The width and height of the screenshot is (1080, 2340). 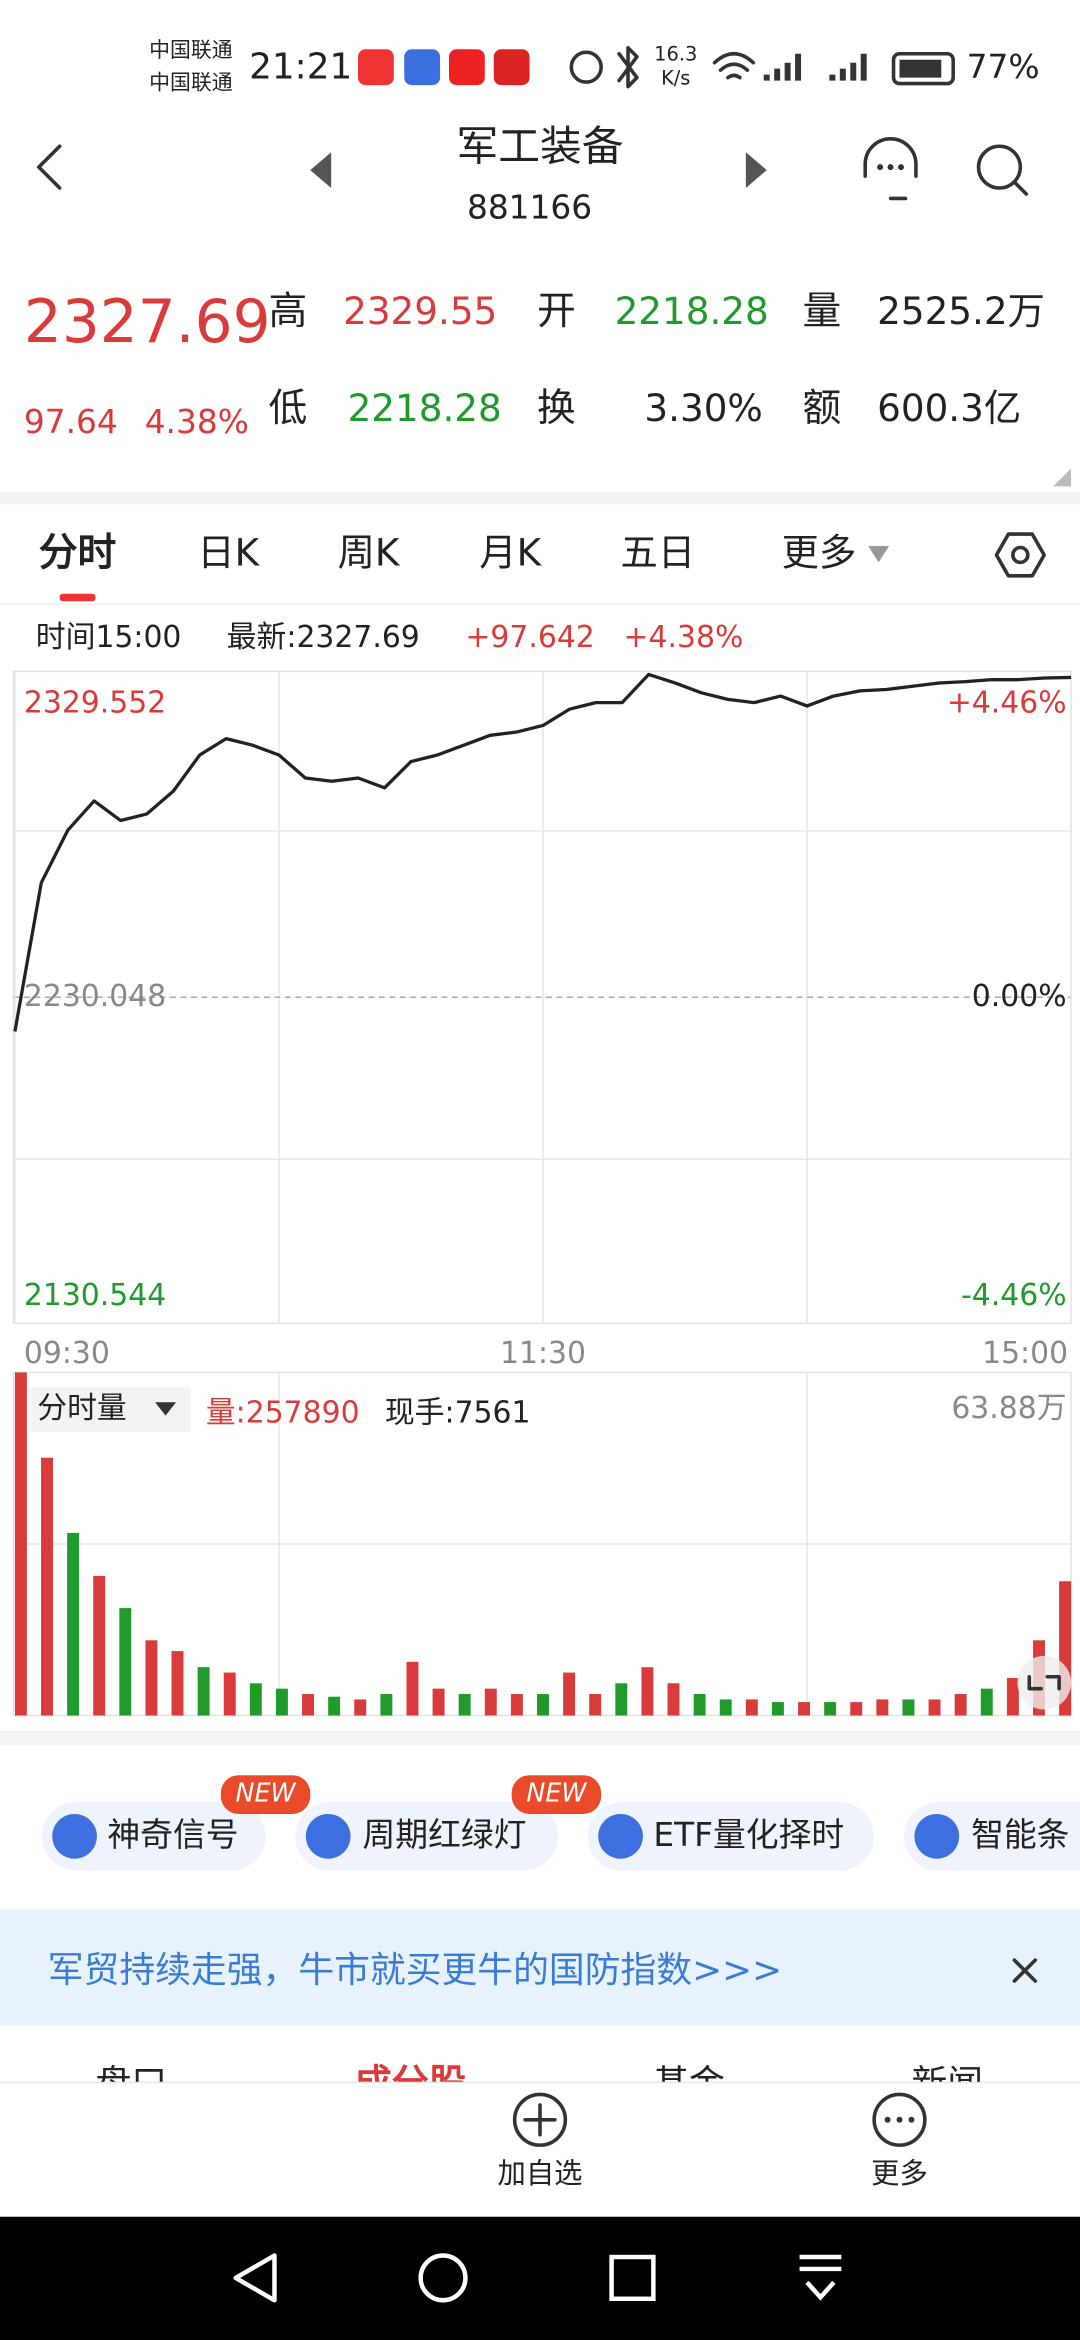 I want to click on x-tick-label: 15:00, so click(x=1025, y=1353).